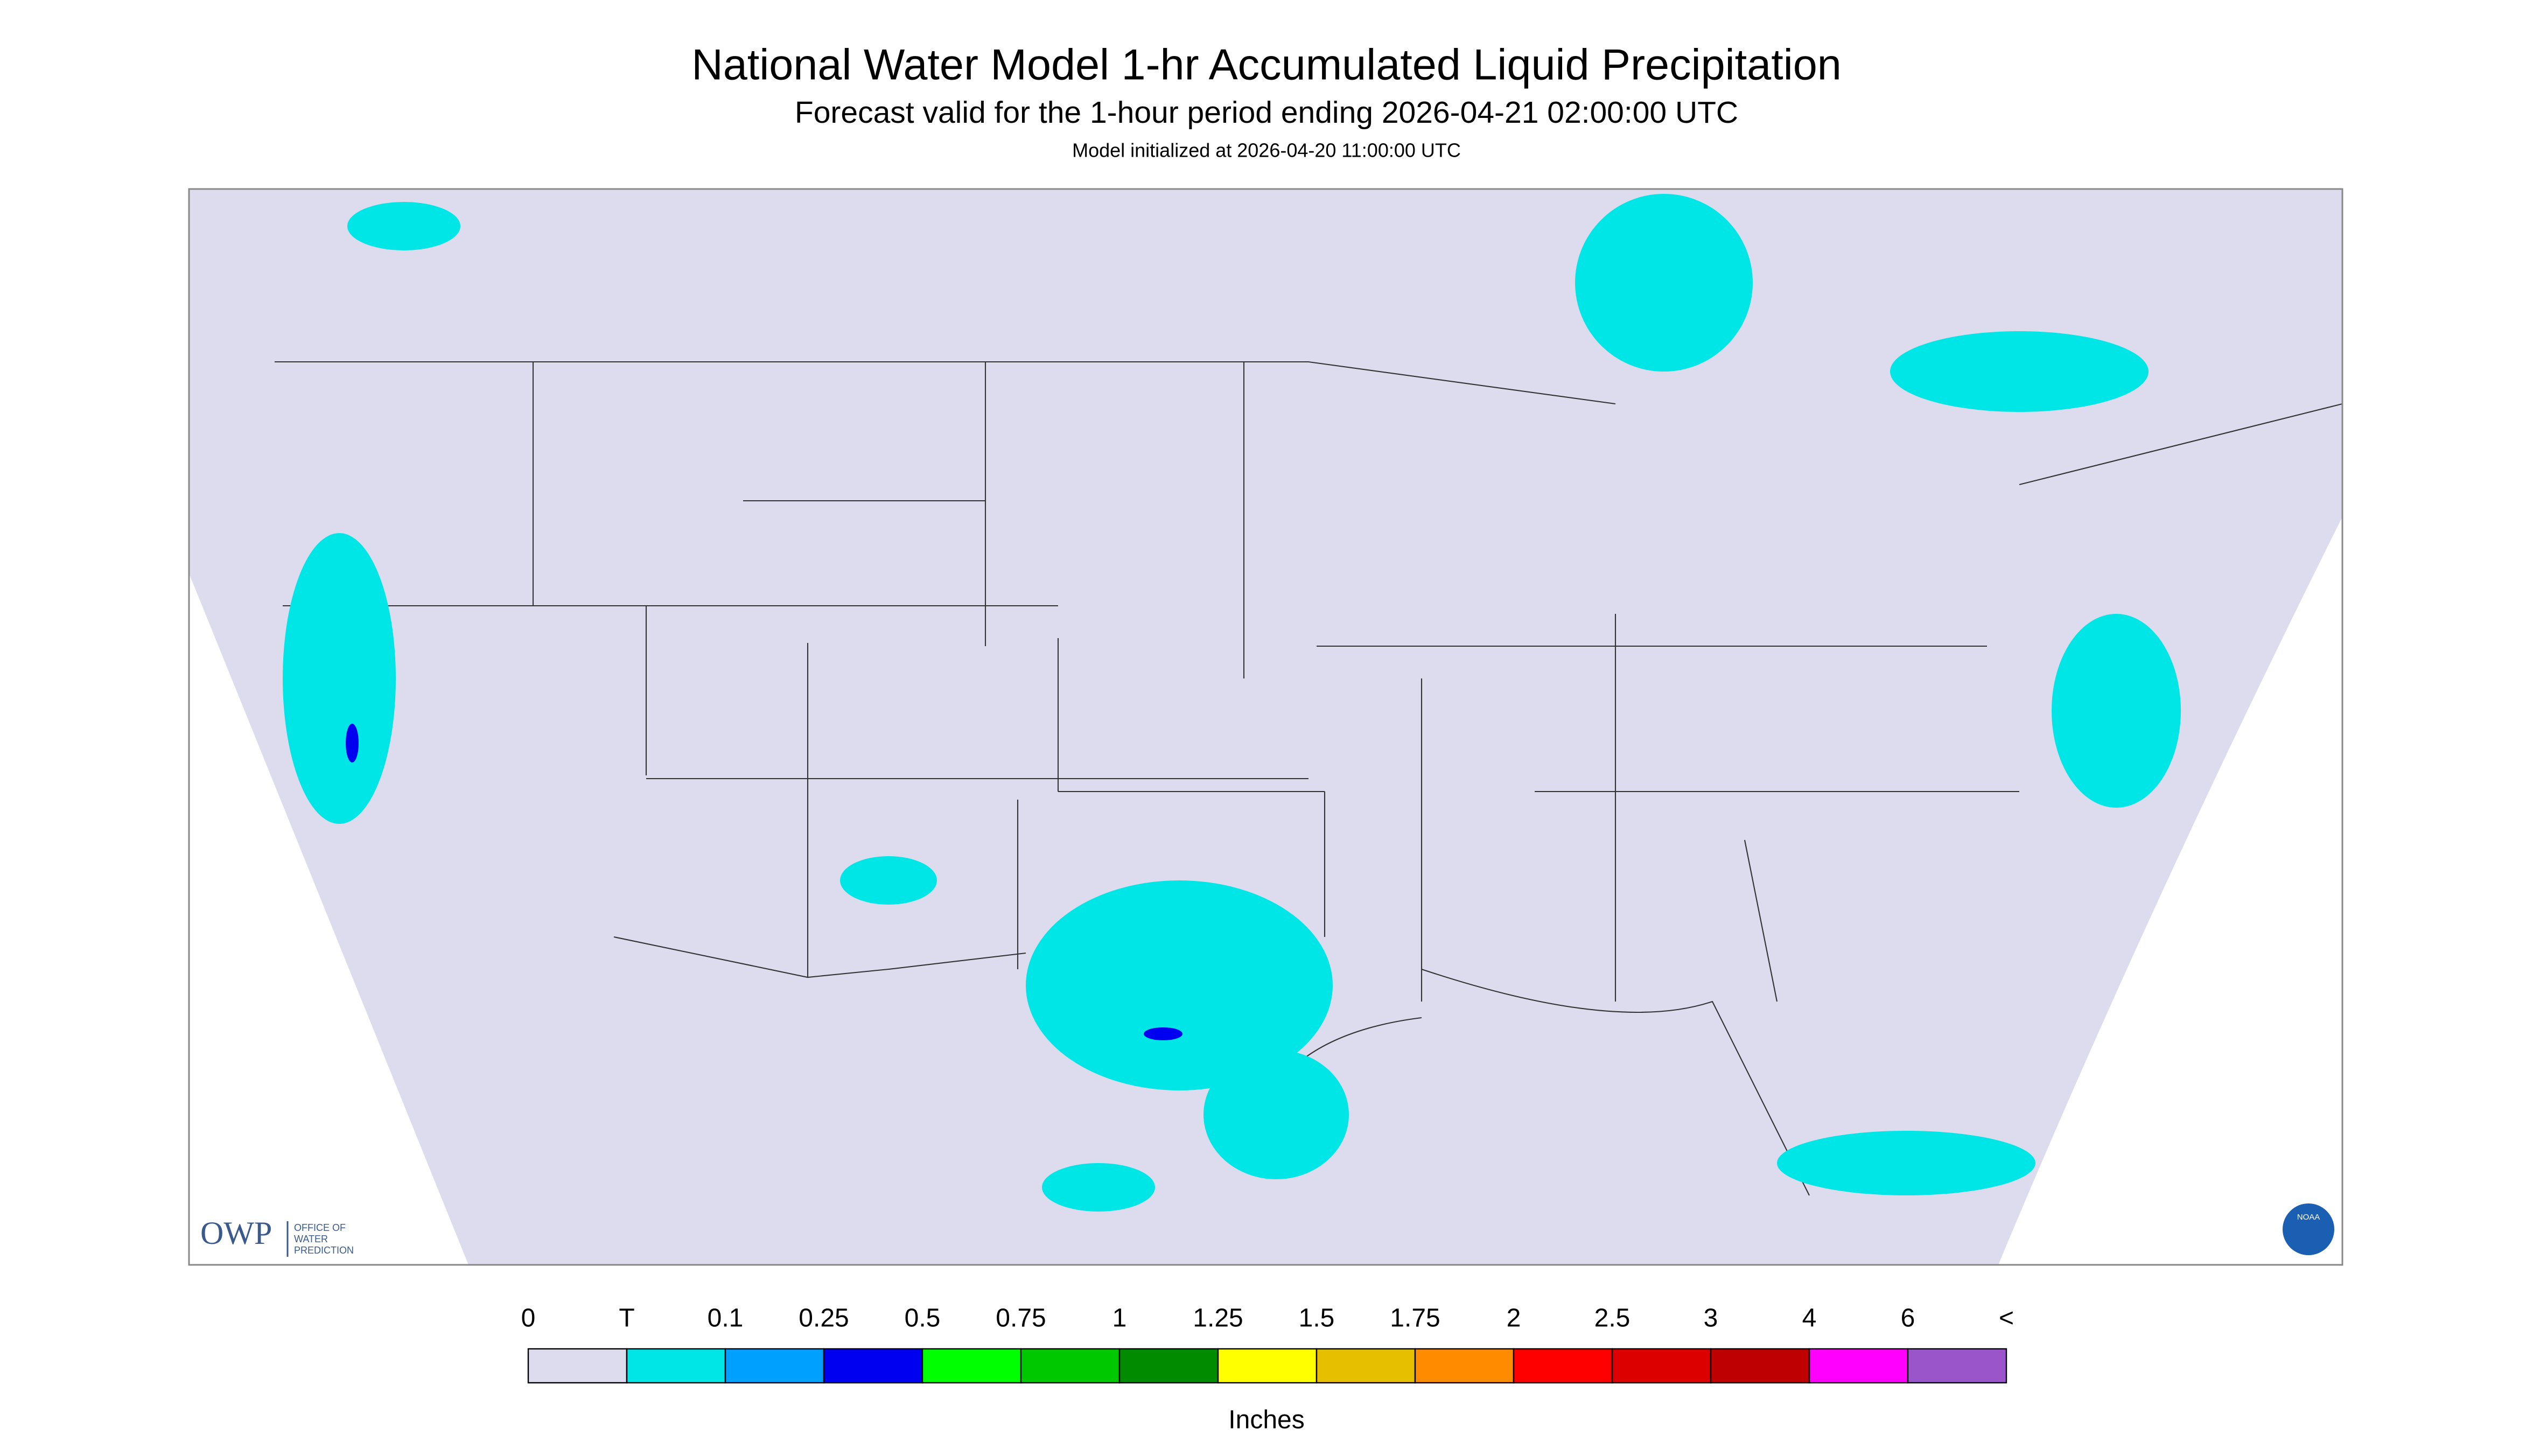 This screenshot has height=1456, width=2533. What do you see at coordinates (824, 1318) in the screenshot?
I see `legend-label: 0.25` at bounding box center [824, 1318].